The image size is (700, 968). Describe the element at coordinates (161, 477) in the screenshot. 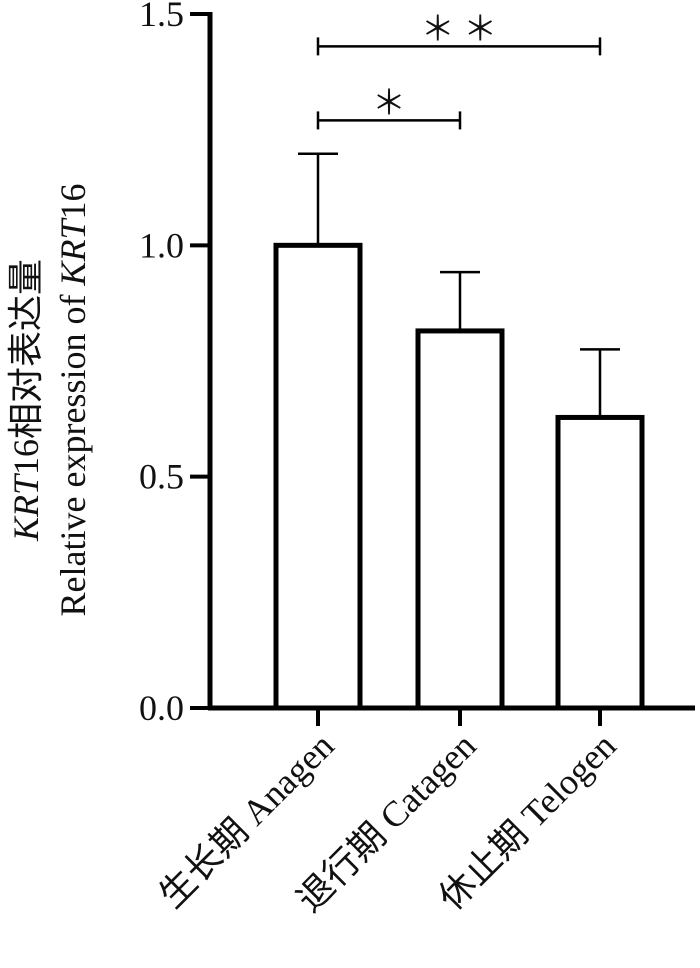

I see `y-tick-label: 0.5` at that location.